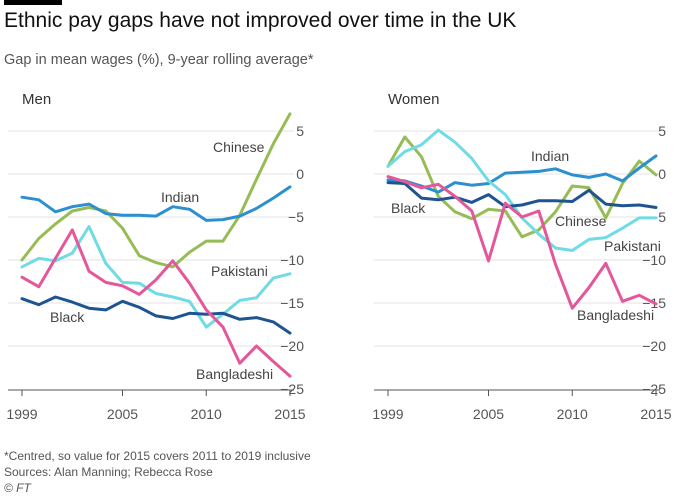 The height and width of the screenshot is (500, 700). What do you see at coordinates (572, 414) in the screenshot?
I see `women-x-tick-label: 2010` at bounding box center [572, 414].